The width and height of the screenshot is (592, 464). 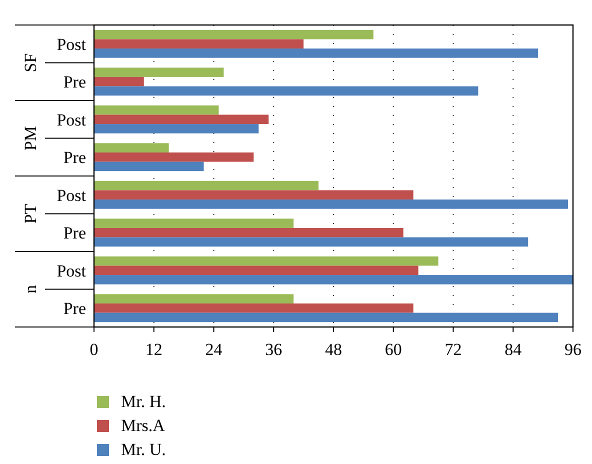 What do you see at coordinates (30, 138) in the screenshot?
I see `text: PM` at bounding box center [30, 138].